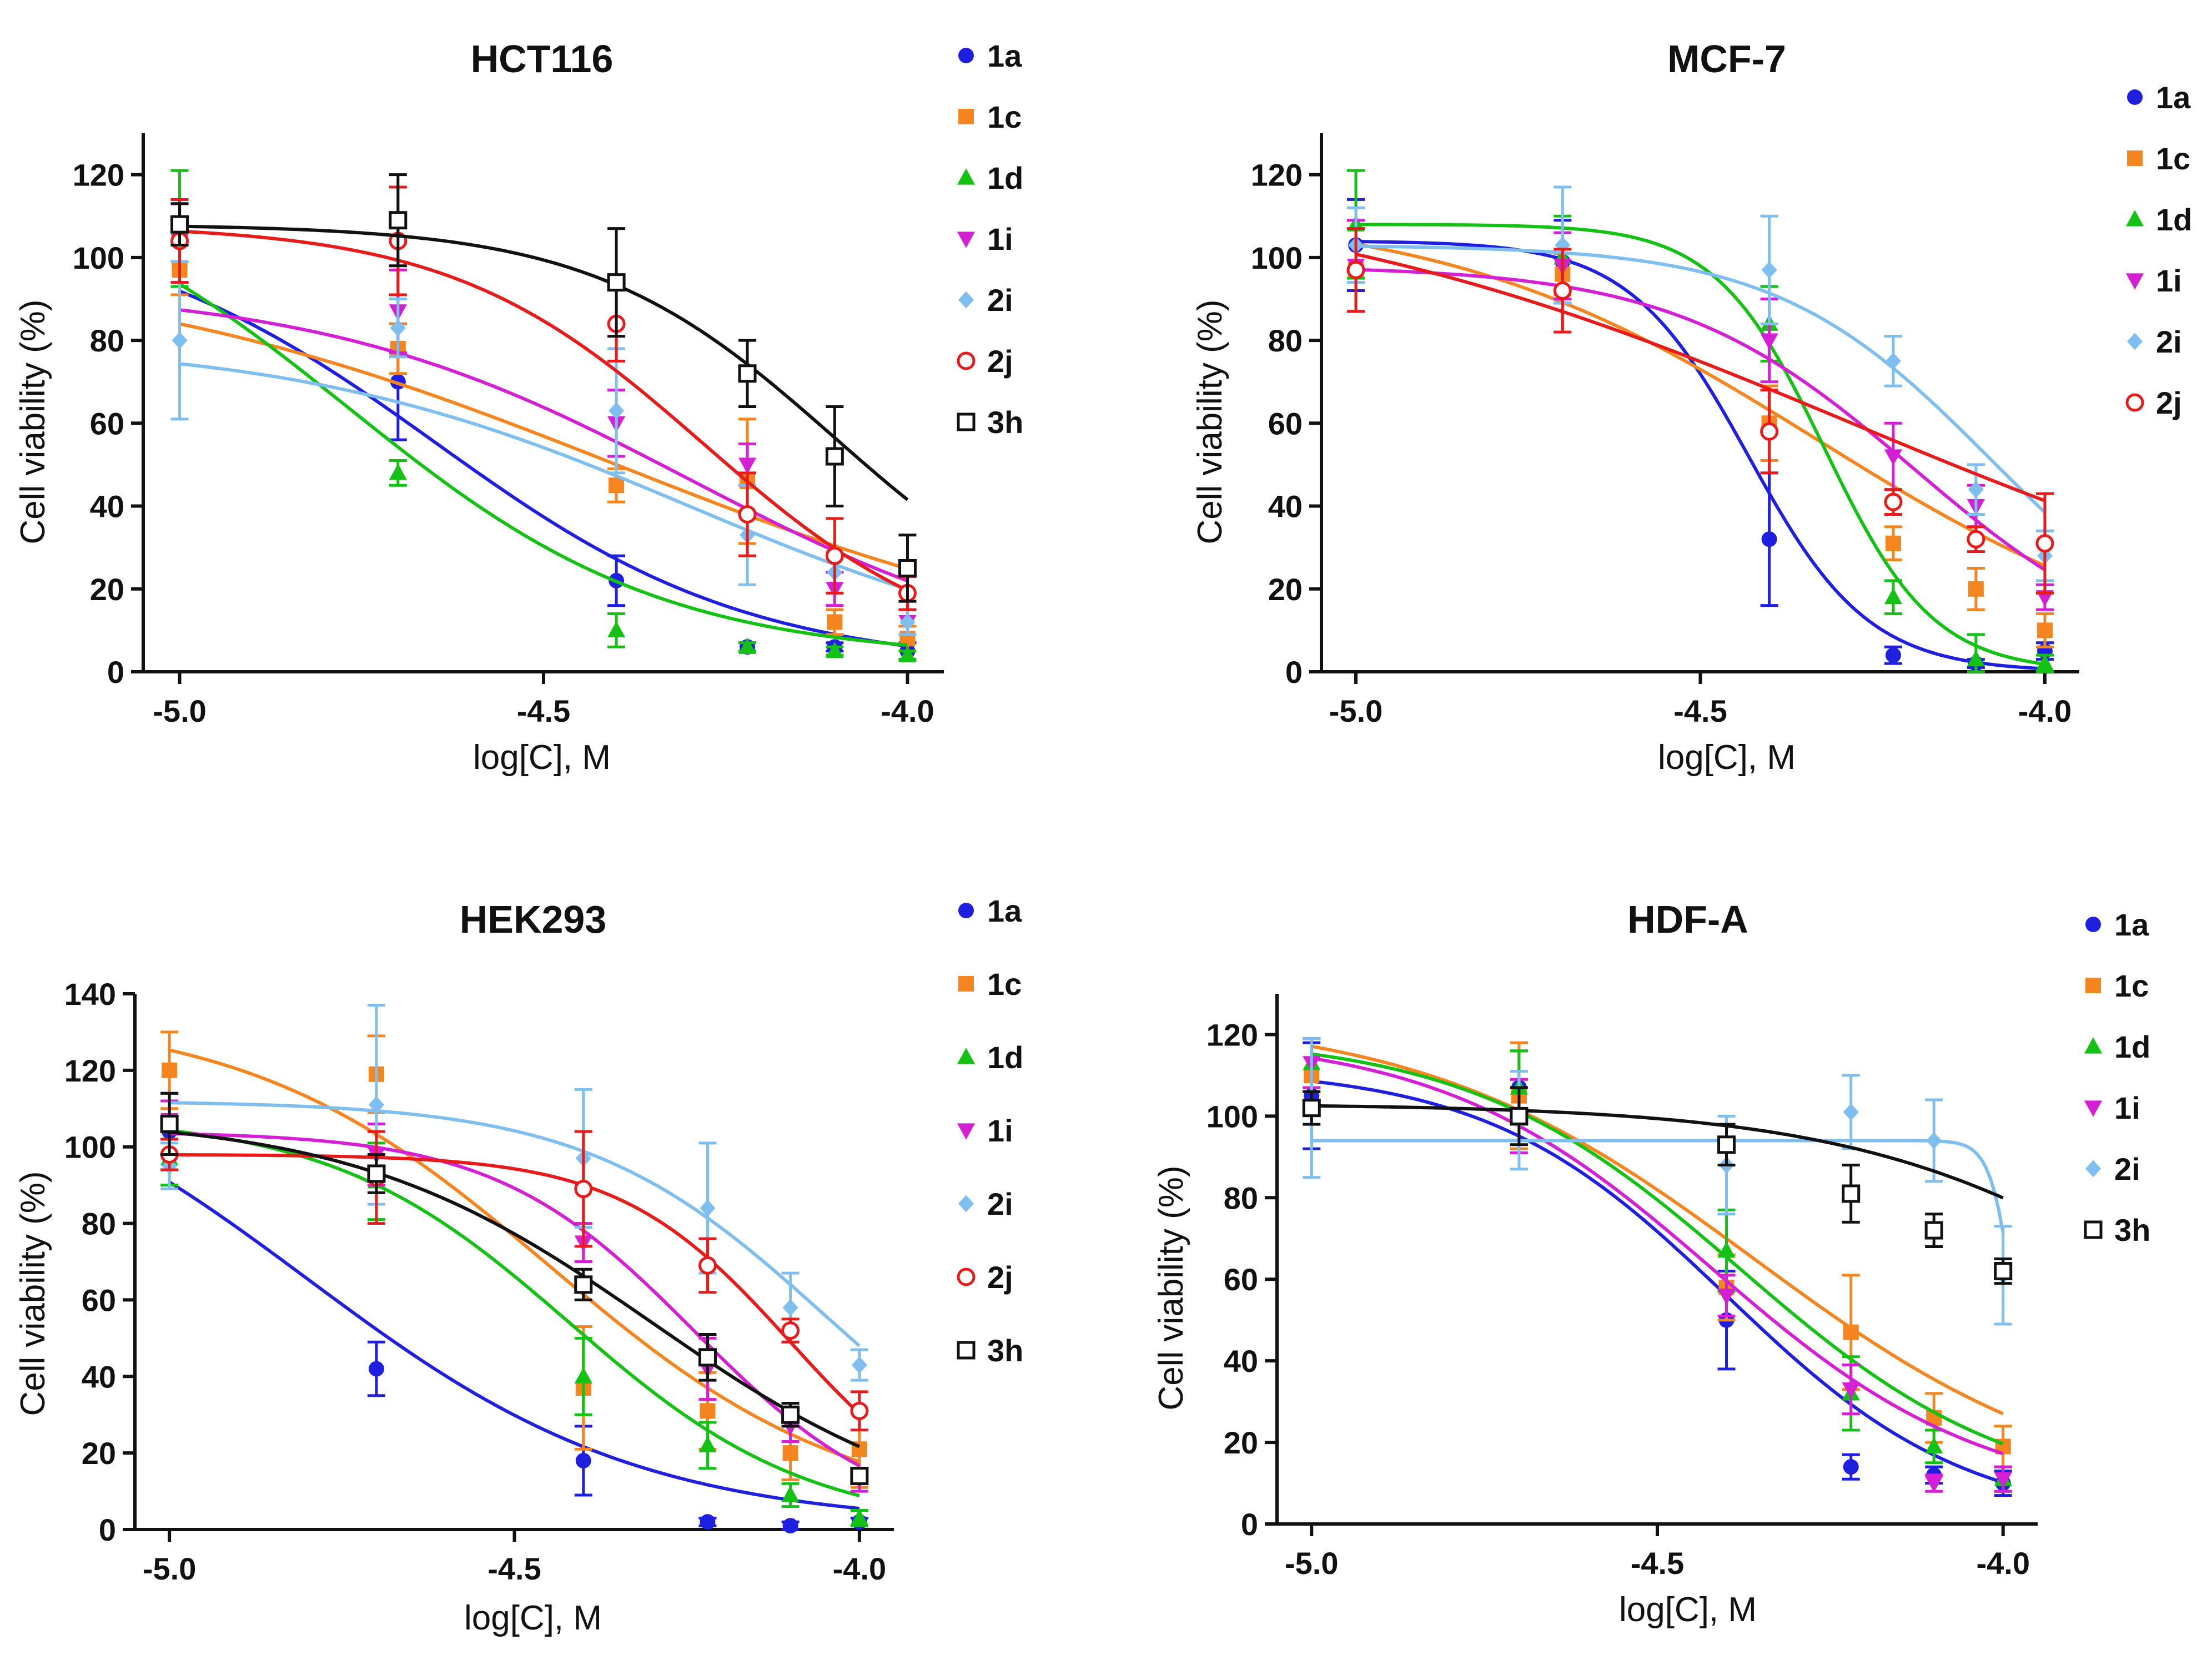 The height and width of the screenshot is (1660, 2212). Describe the element at coordinates (1700, 710) in the screenshot. I see `x-tick-label: -4.5` at that location.